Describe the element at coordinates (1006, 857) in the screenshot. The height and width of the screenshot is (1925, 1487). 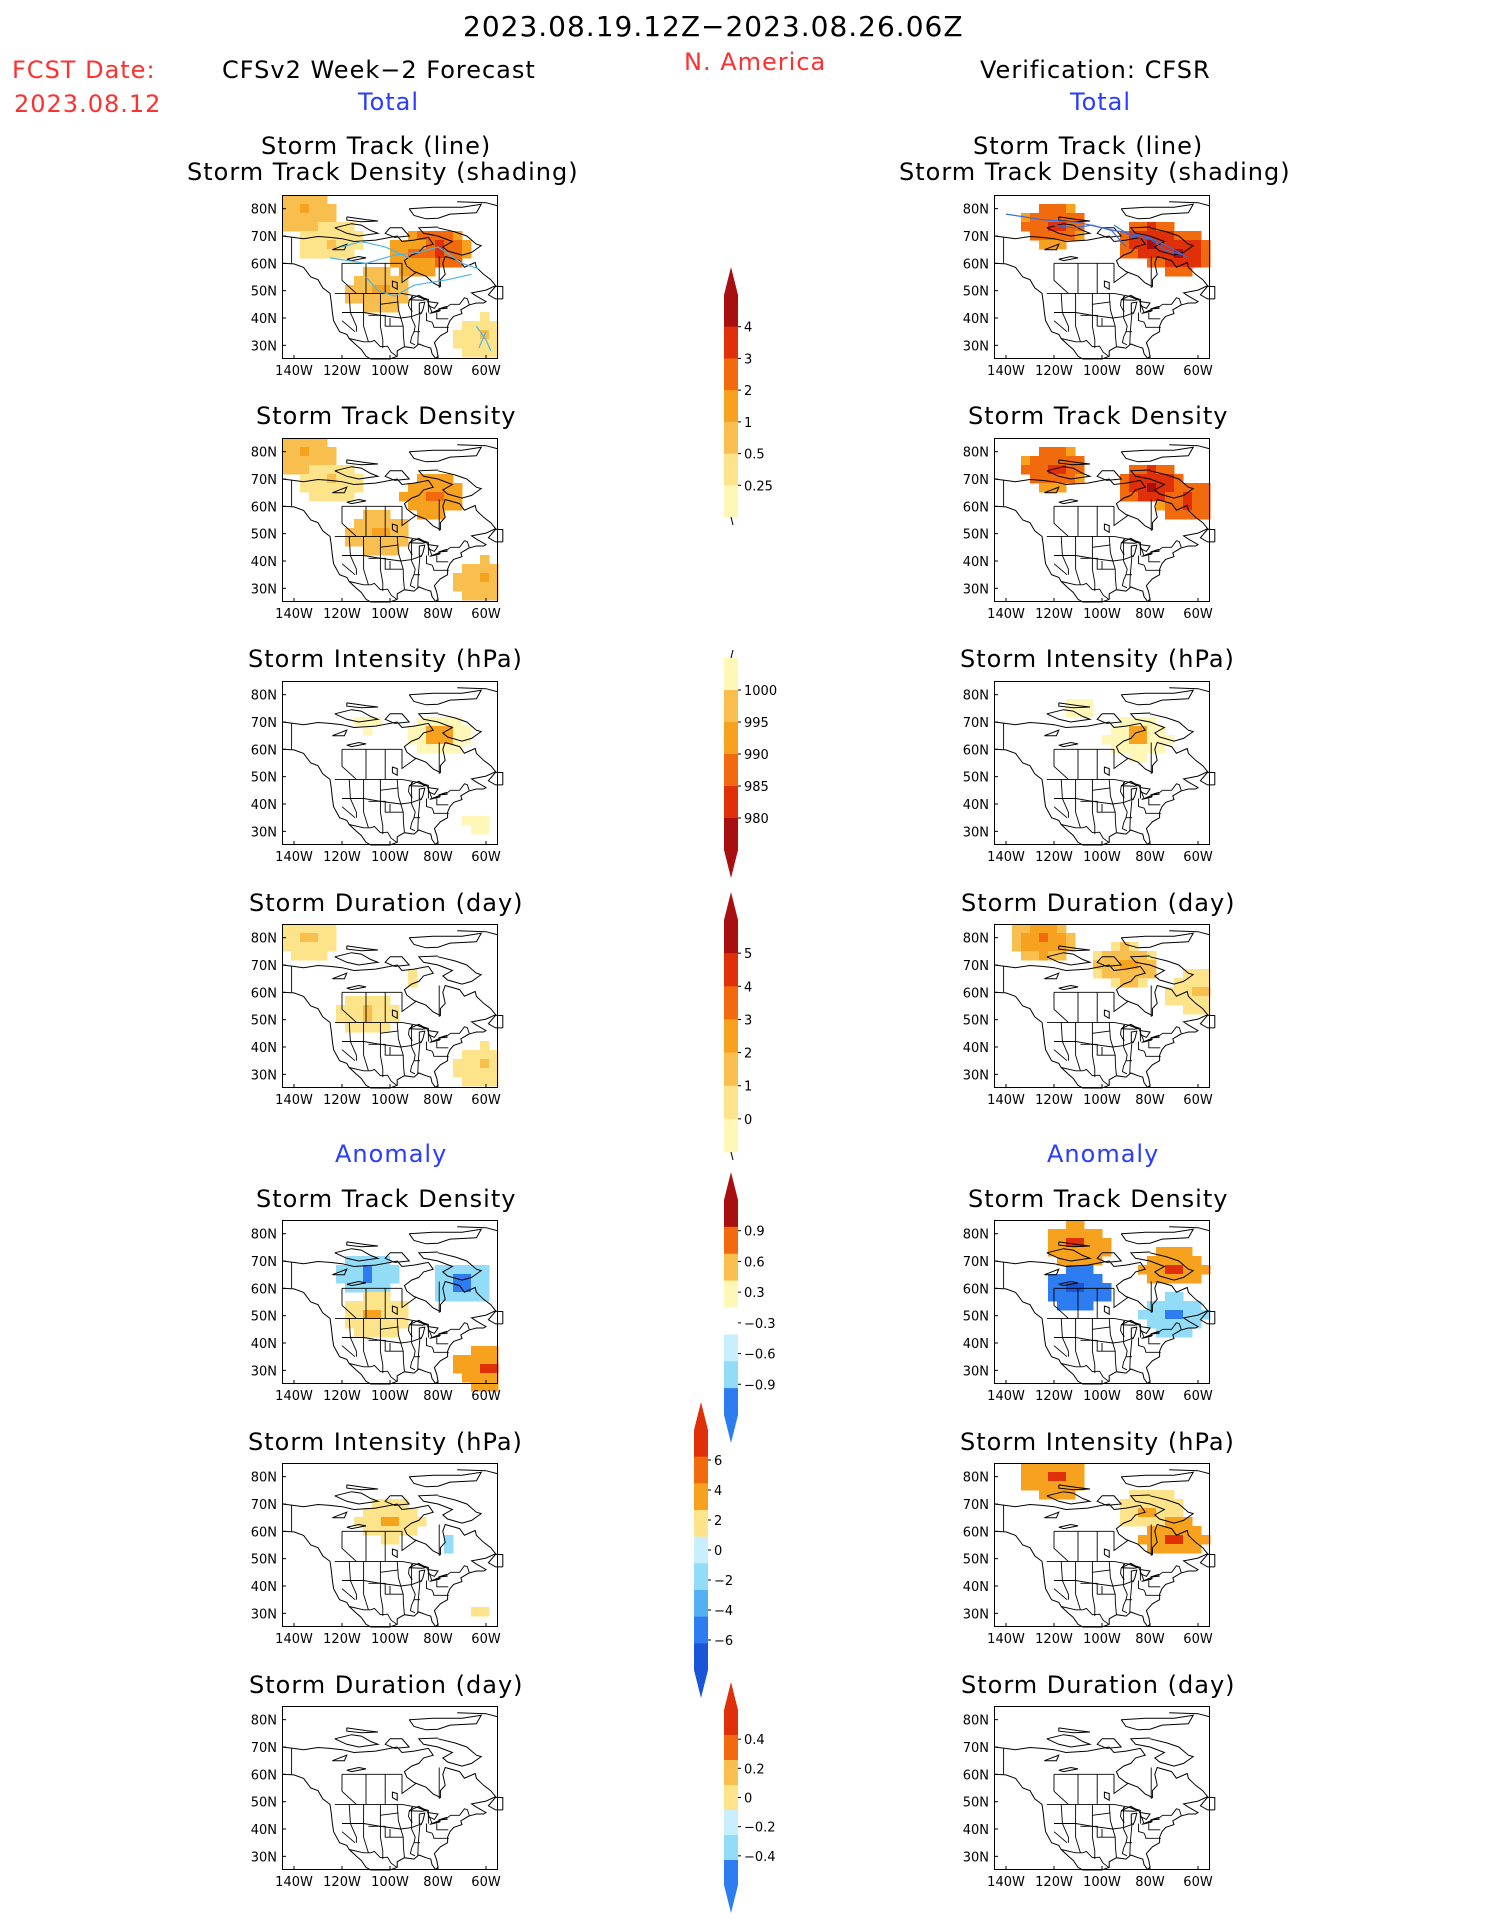
I see `lon-tick-label: 140W` at that location.